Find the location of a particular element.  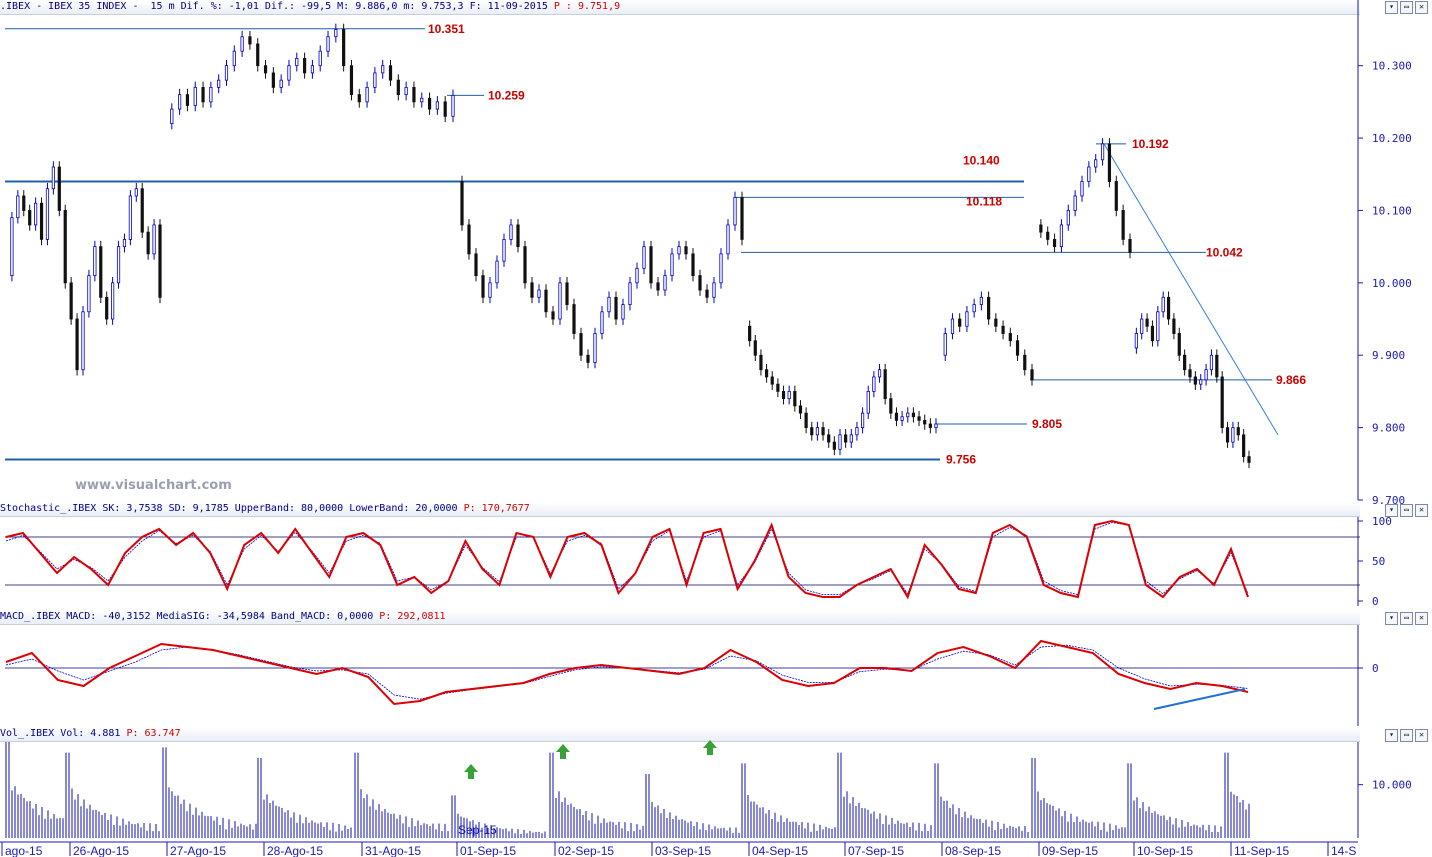

level-label: 10.351 is located at coordinates (446, 29).